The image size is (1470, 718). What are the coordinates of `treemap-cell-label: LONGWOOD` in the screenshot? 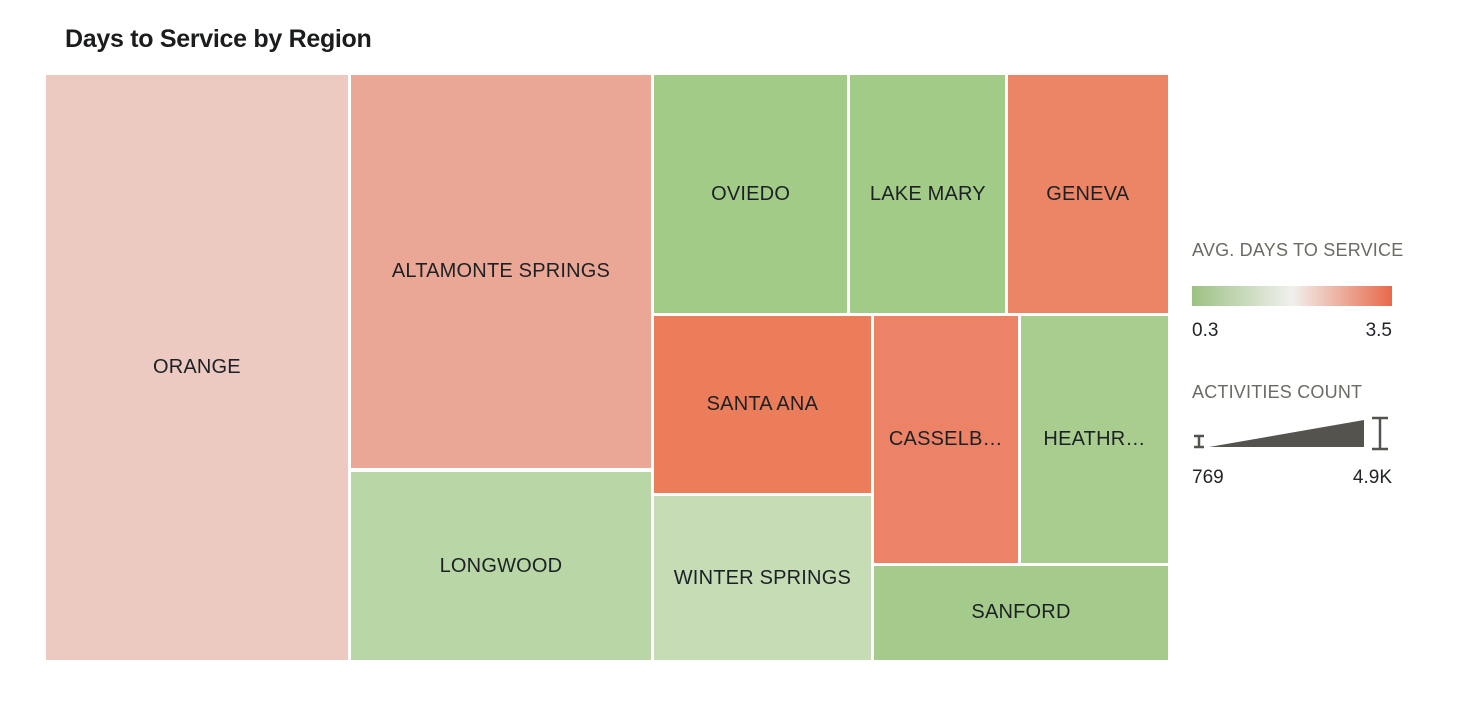 It's located at (501, 565).